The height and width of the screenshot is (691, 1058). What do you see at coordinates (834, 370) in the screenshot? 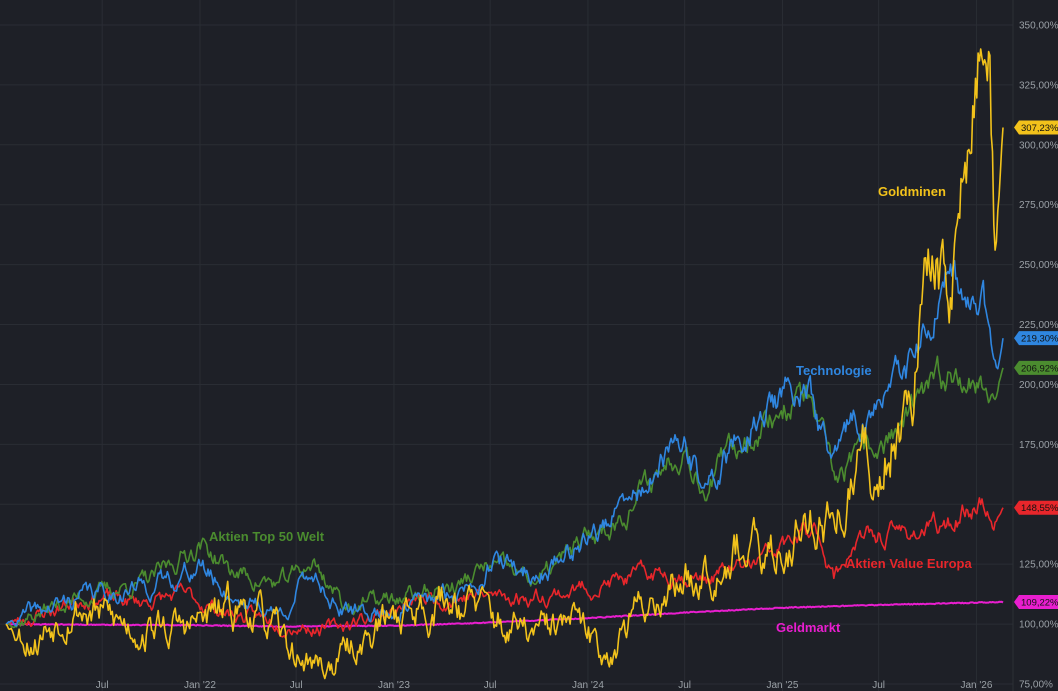
I see `label-technologie: Technologie` at bounding box center [834, 370].